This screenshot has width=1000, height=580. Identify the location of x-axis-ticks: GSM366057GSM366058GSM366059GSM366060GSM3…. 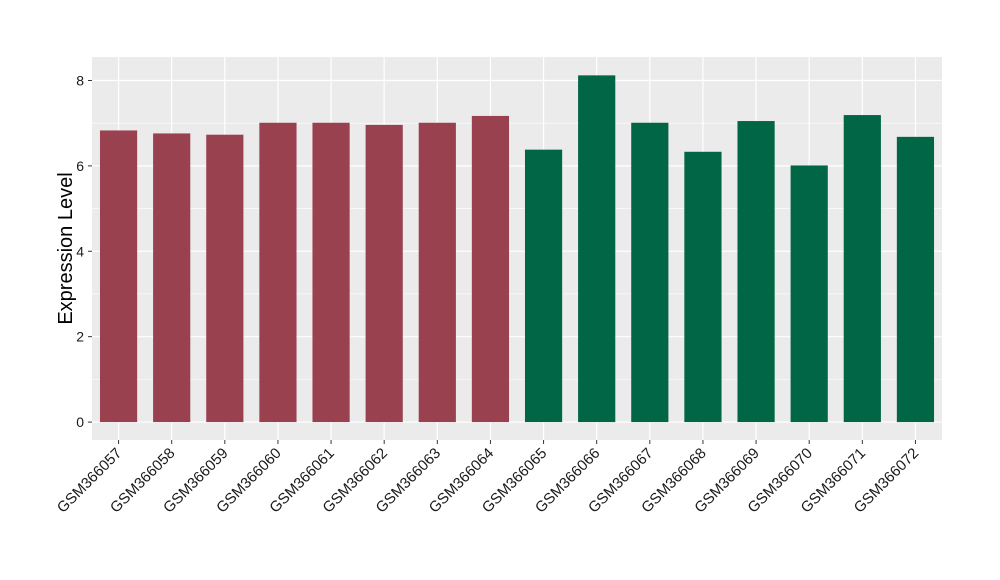
(488, 478).